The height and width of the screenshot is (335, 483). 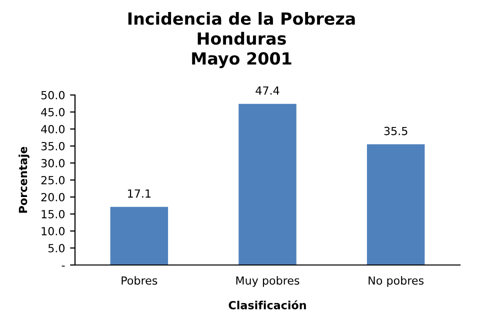 I want to click on data-label: 35.5, so click(x=396, y=131).